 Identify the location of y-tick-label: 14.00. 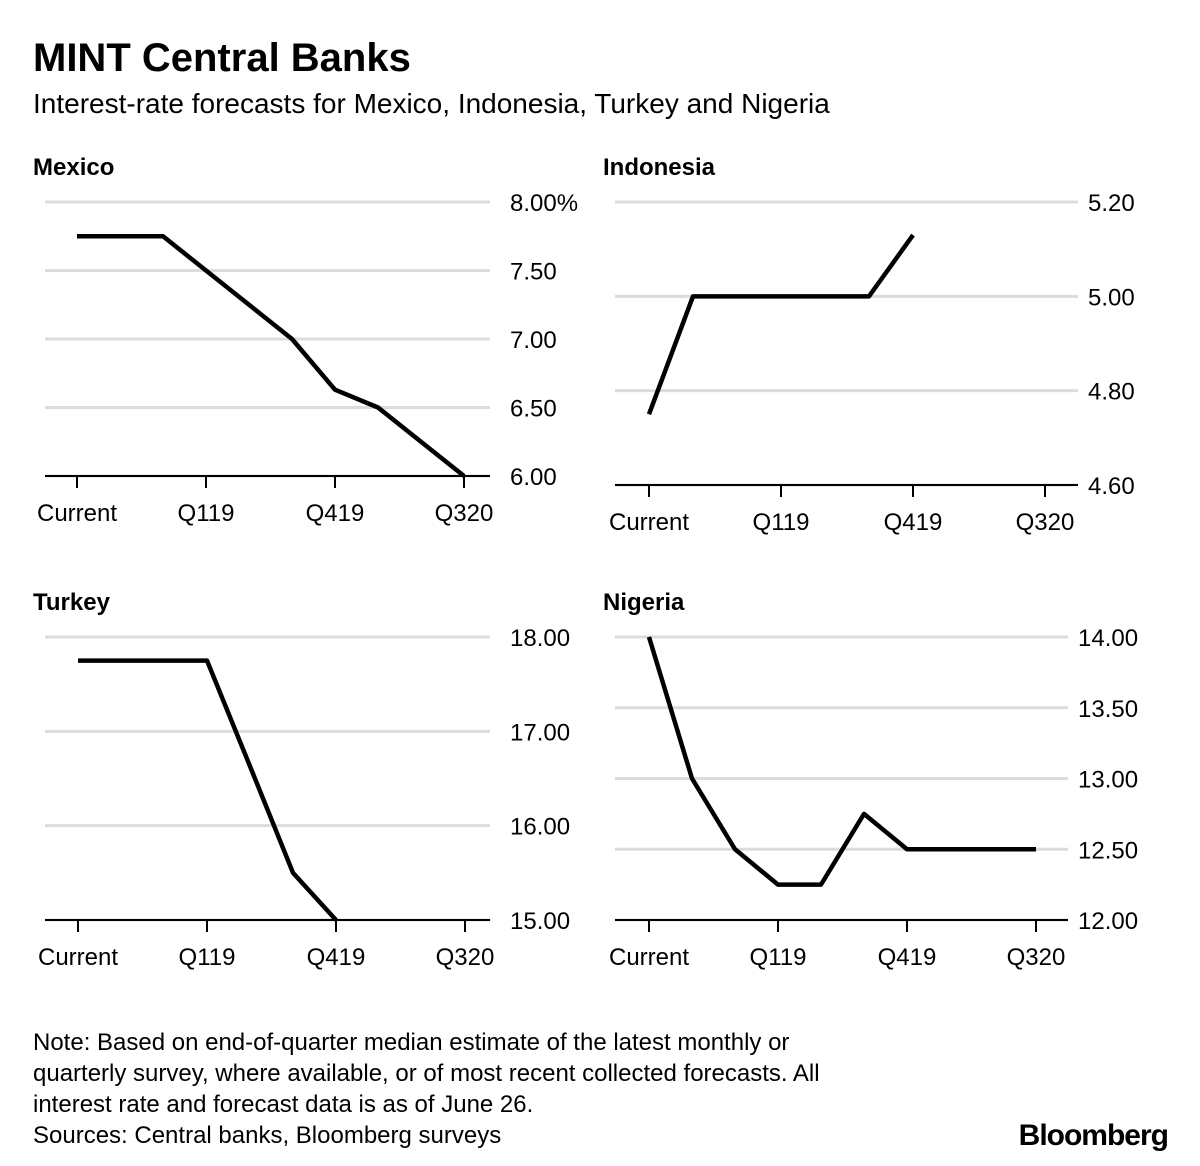
(1108, 638).